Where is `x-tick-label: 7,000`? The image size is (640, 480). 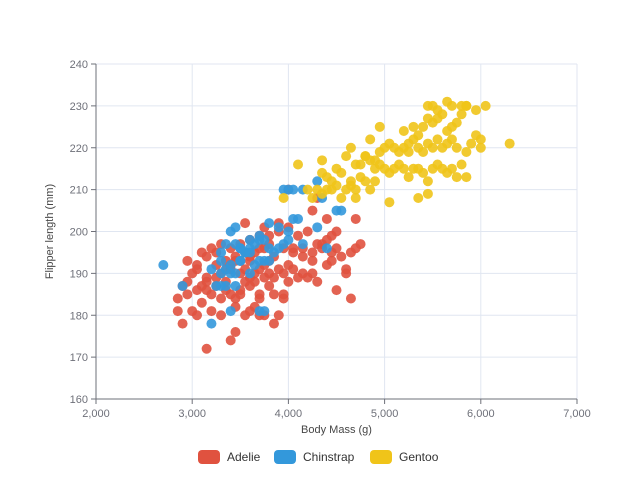 x-tick-label: 7,000 is located at coordinates (577, 414).